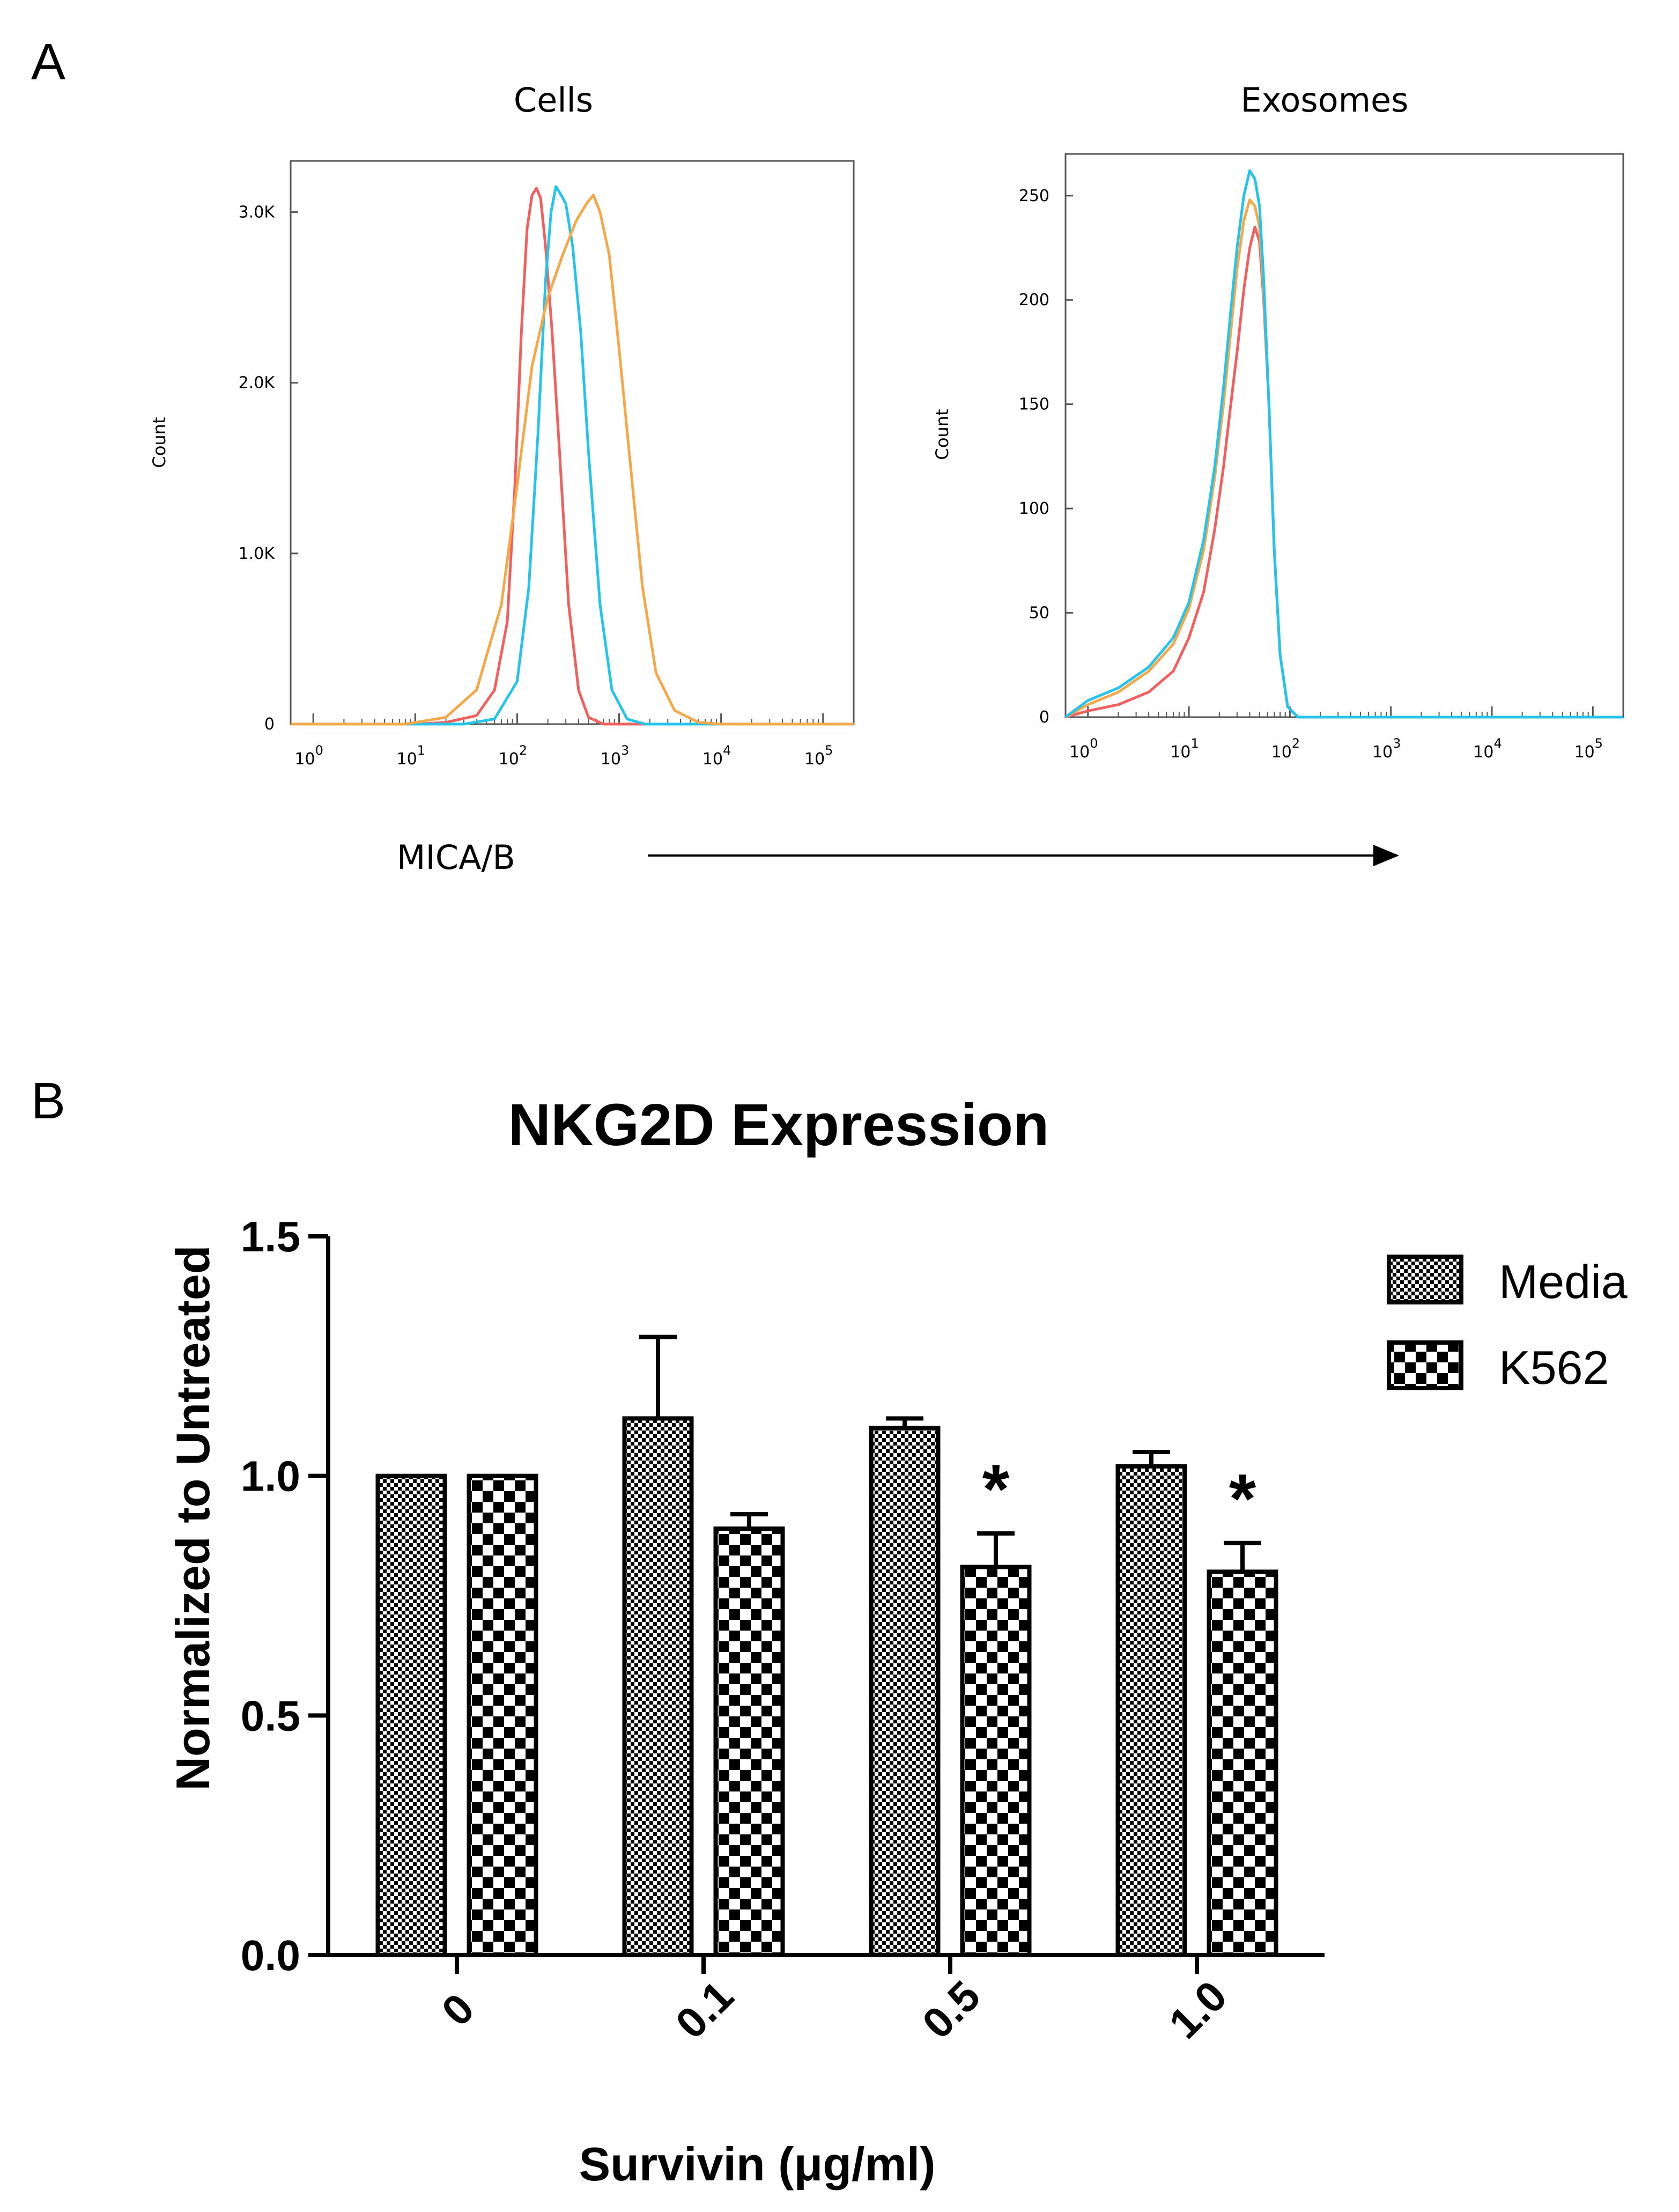 The width and height of the screenshot is (1679, 2212). Describe the element at coordinates (269, 725) in the screenshot. I see `cells-y-tick-label: 0` at that location.